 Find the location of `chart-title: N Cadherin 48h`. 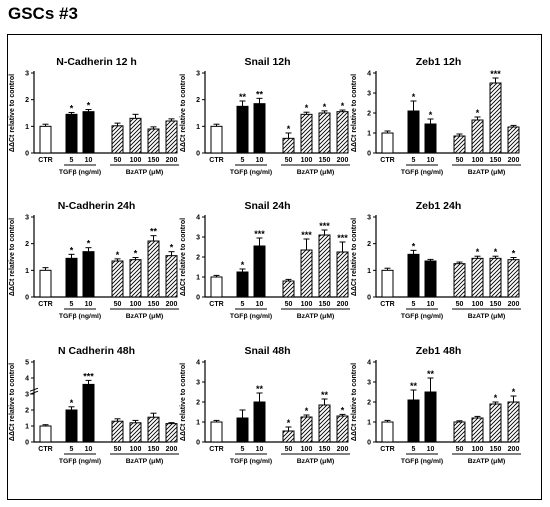

chart-title: N Cadherin 48h is located at coordinates (96, 351).